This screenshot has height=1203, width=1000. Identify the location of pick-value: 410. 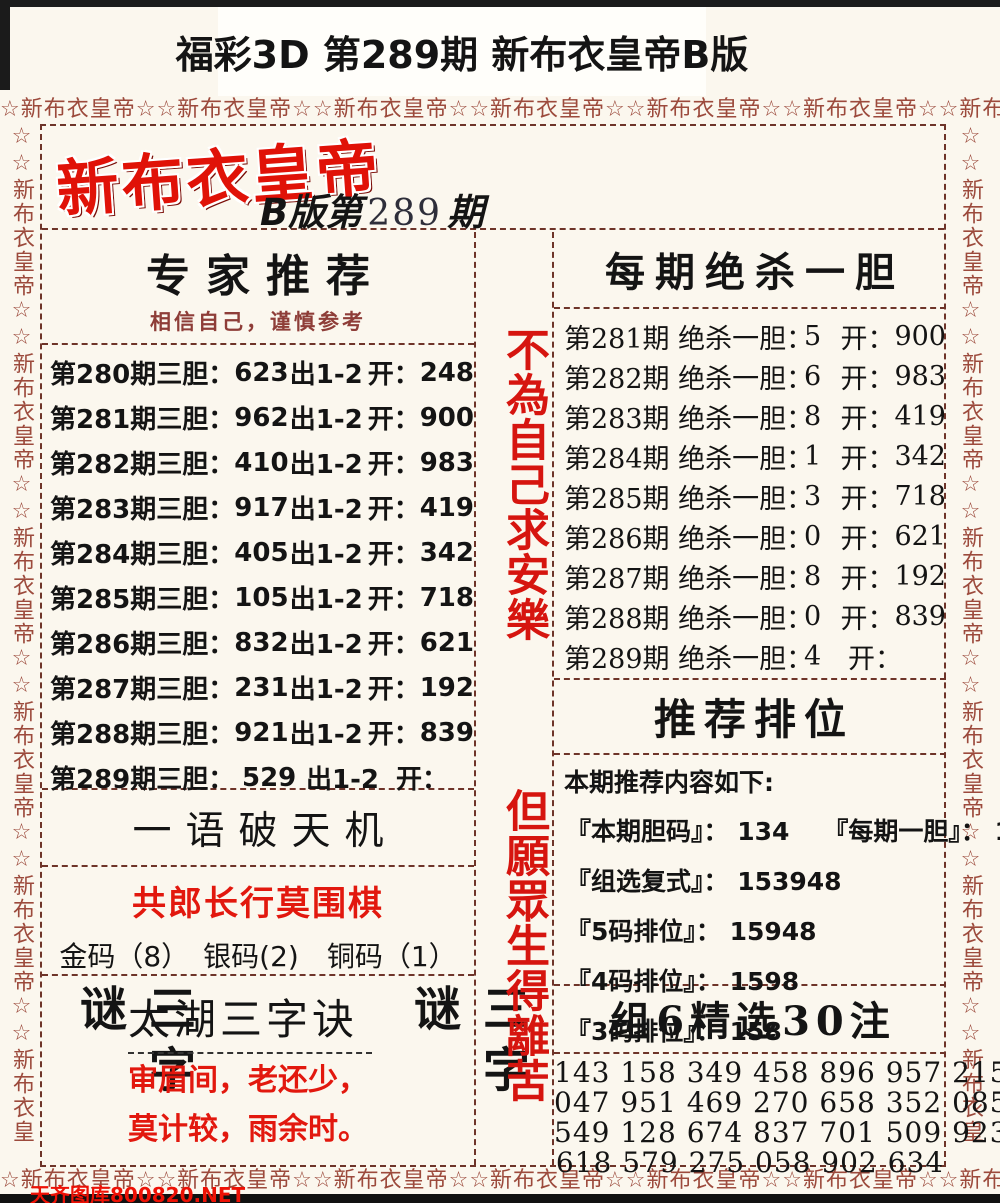
(261, 462).